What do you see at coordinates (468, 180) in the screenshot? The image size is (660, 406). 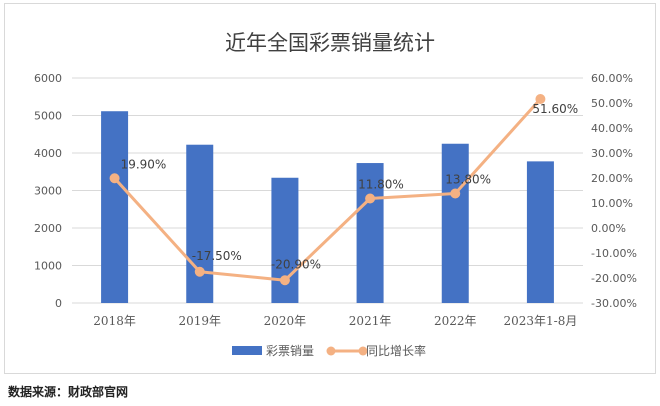 I see `growth-data-label: 13.80%` at bounding box center [468, 180].